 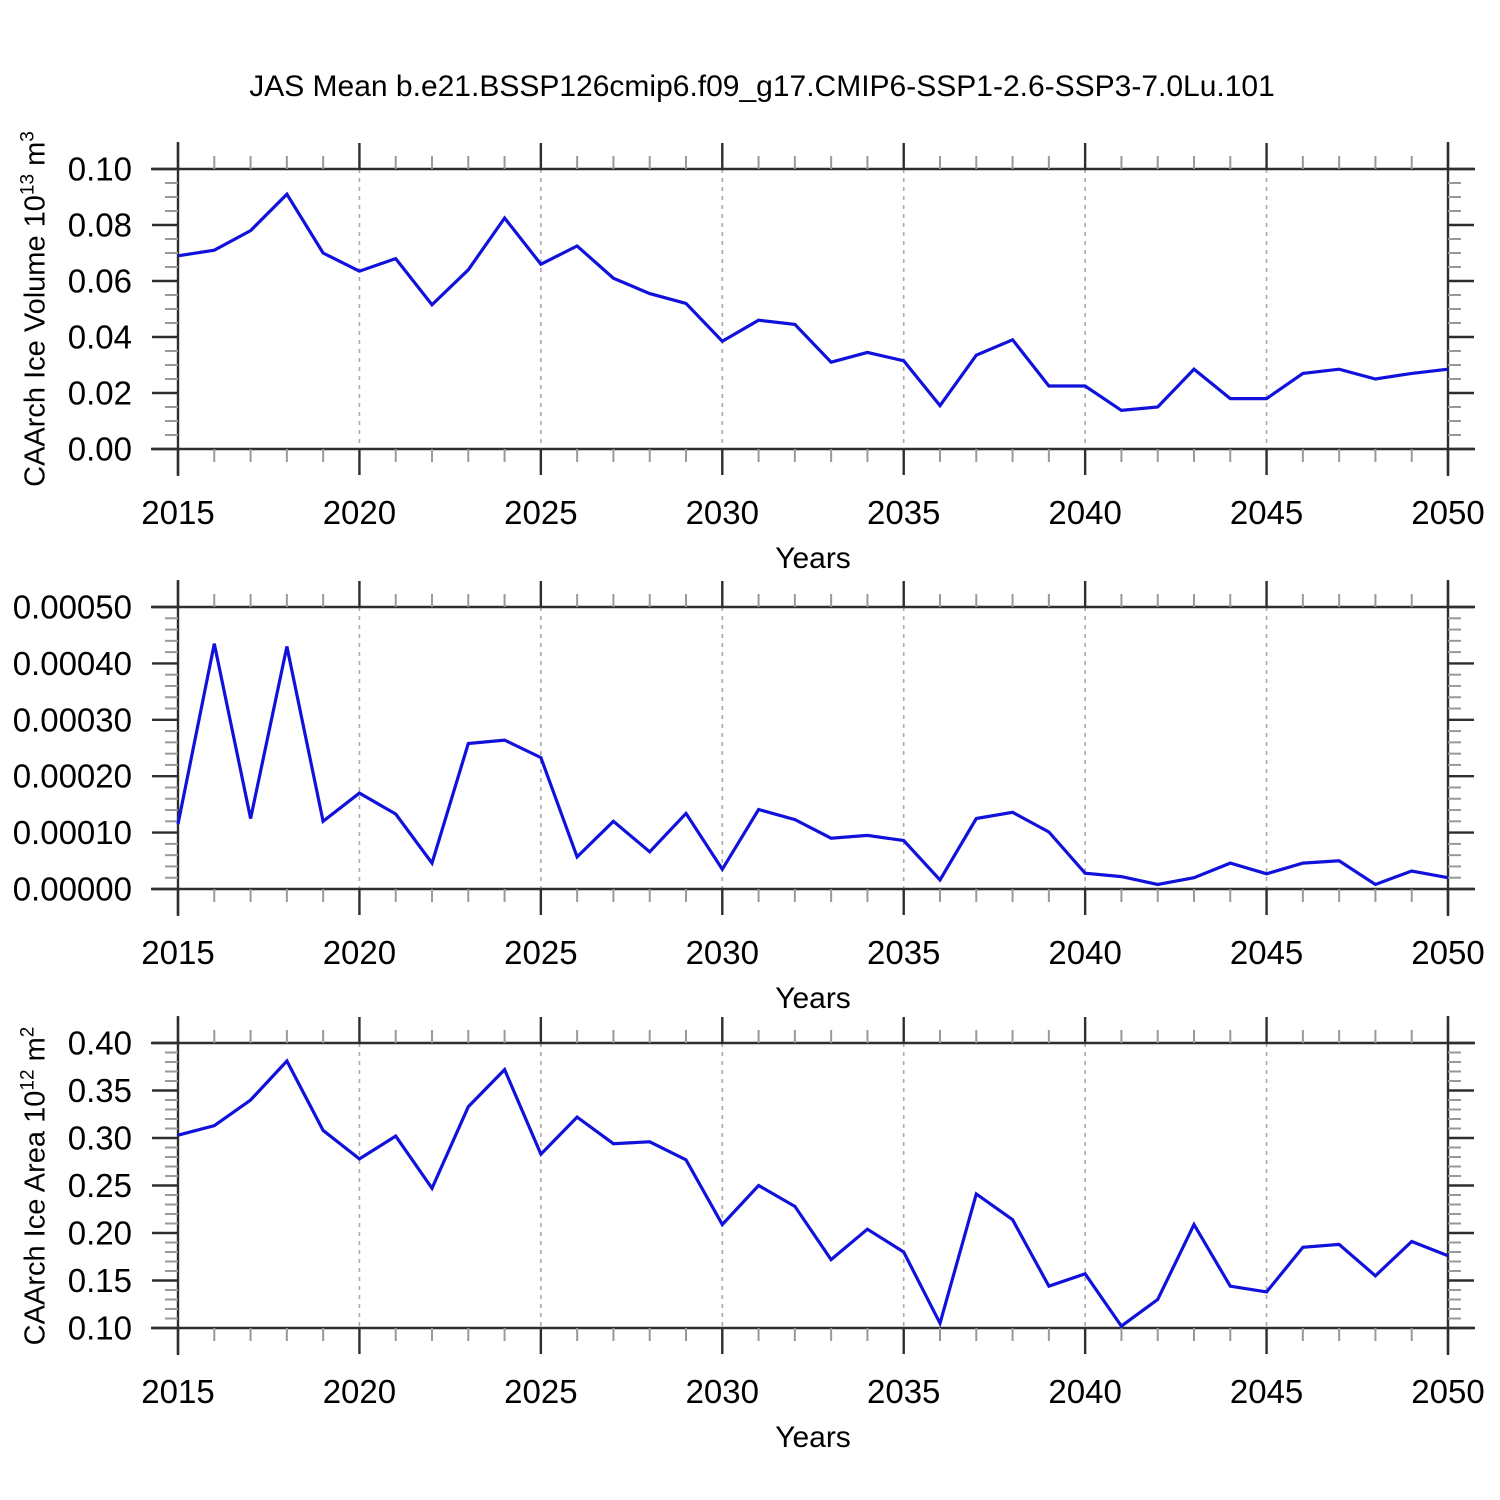 What do you see at coordinates (72, 832) in the screenshot?
I see `y-tick-label: 0.00010` at bounding box center [72, 832].